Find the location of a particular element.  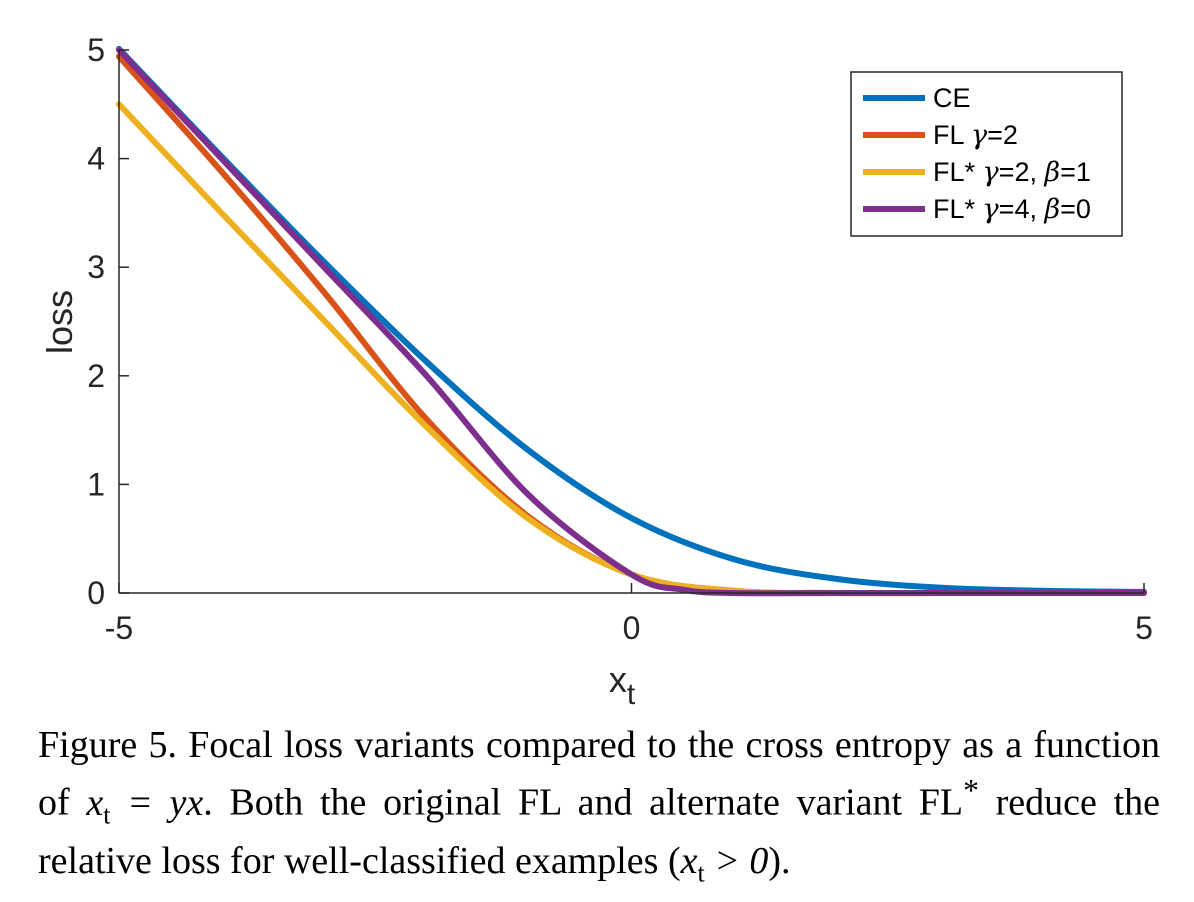

caption-math-condition: xt > 0 is located at coordinates (724, 864).